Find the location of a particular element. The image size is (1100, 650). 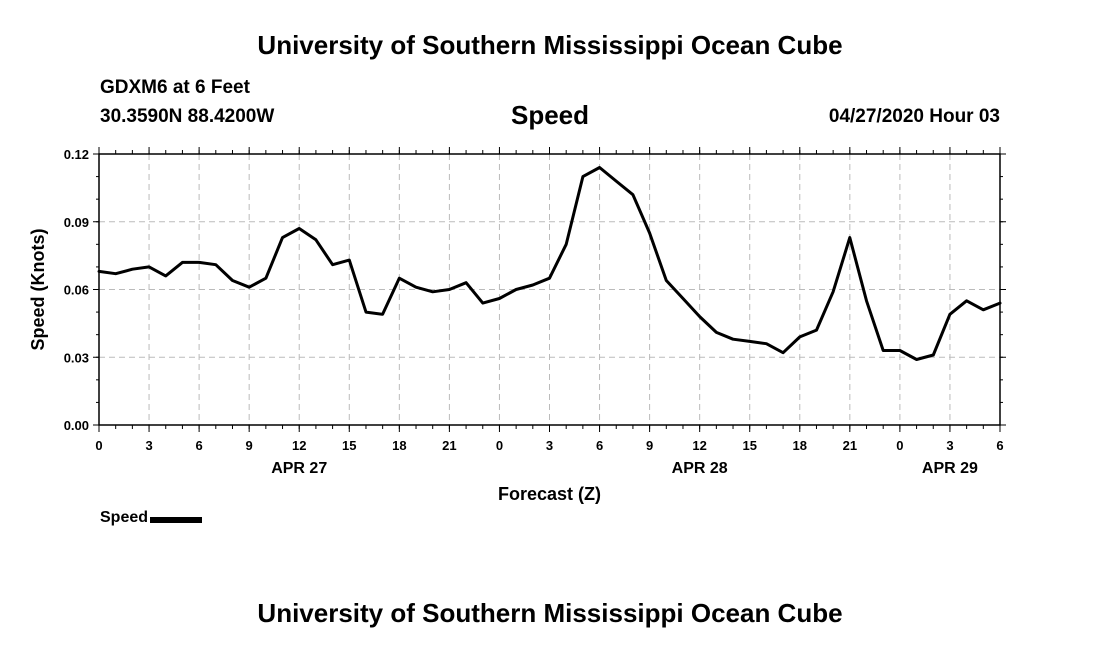

y-tick-label: 0.12 is located at coordinates (76, 154).